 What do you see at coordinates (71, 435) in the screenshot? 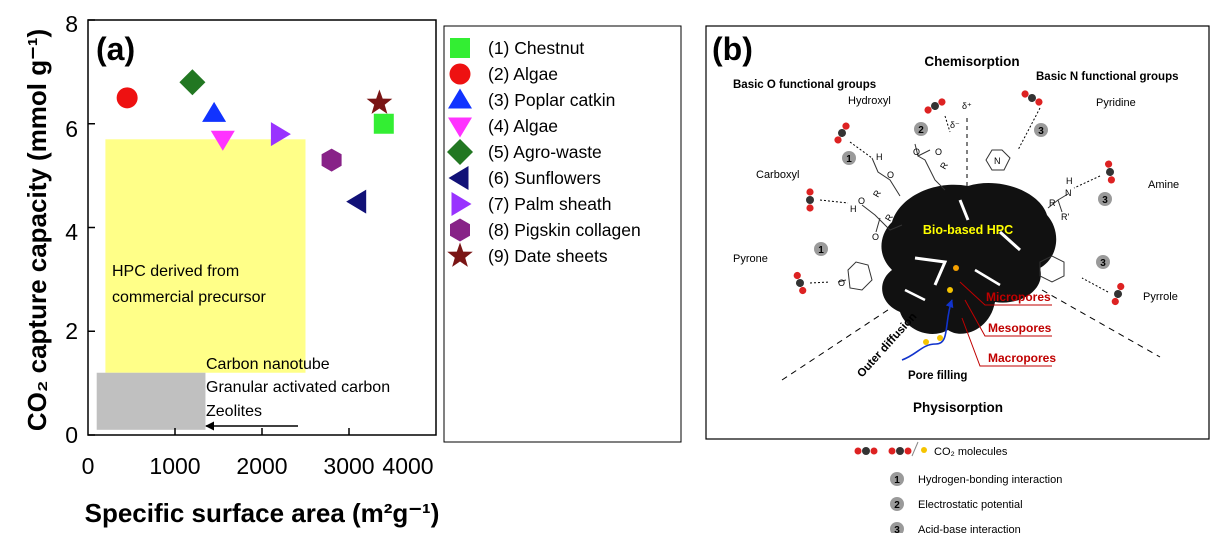
I see `y-tick-label: 0` at bounding box center [71, 435].